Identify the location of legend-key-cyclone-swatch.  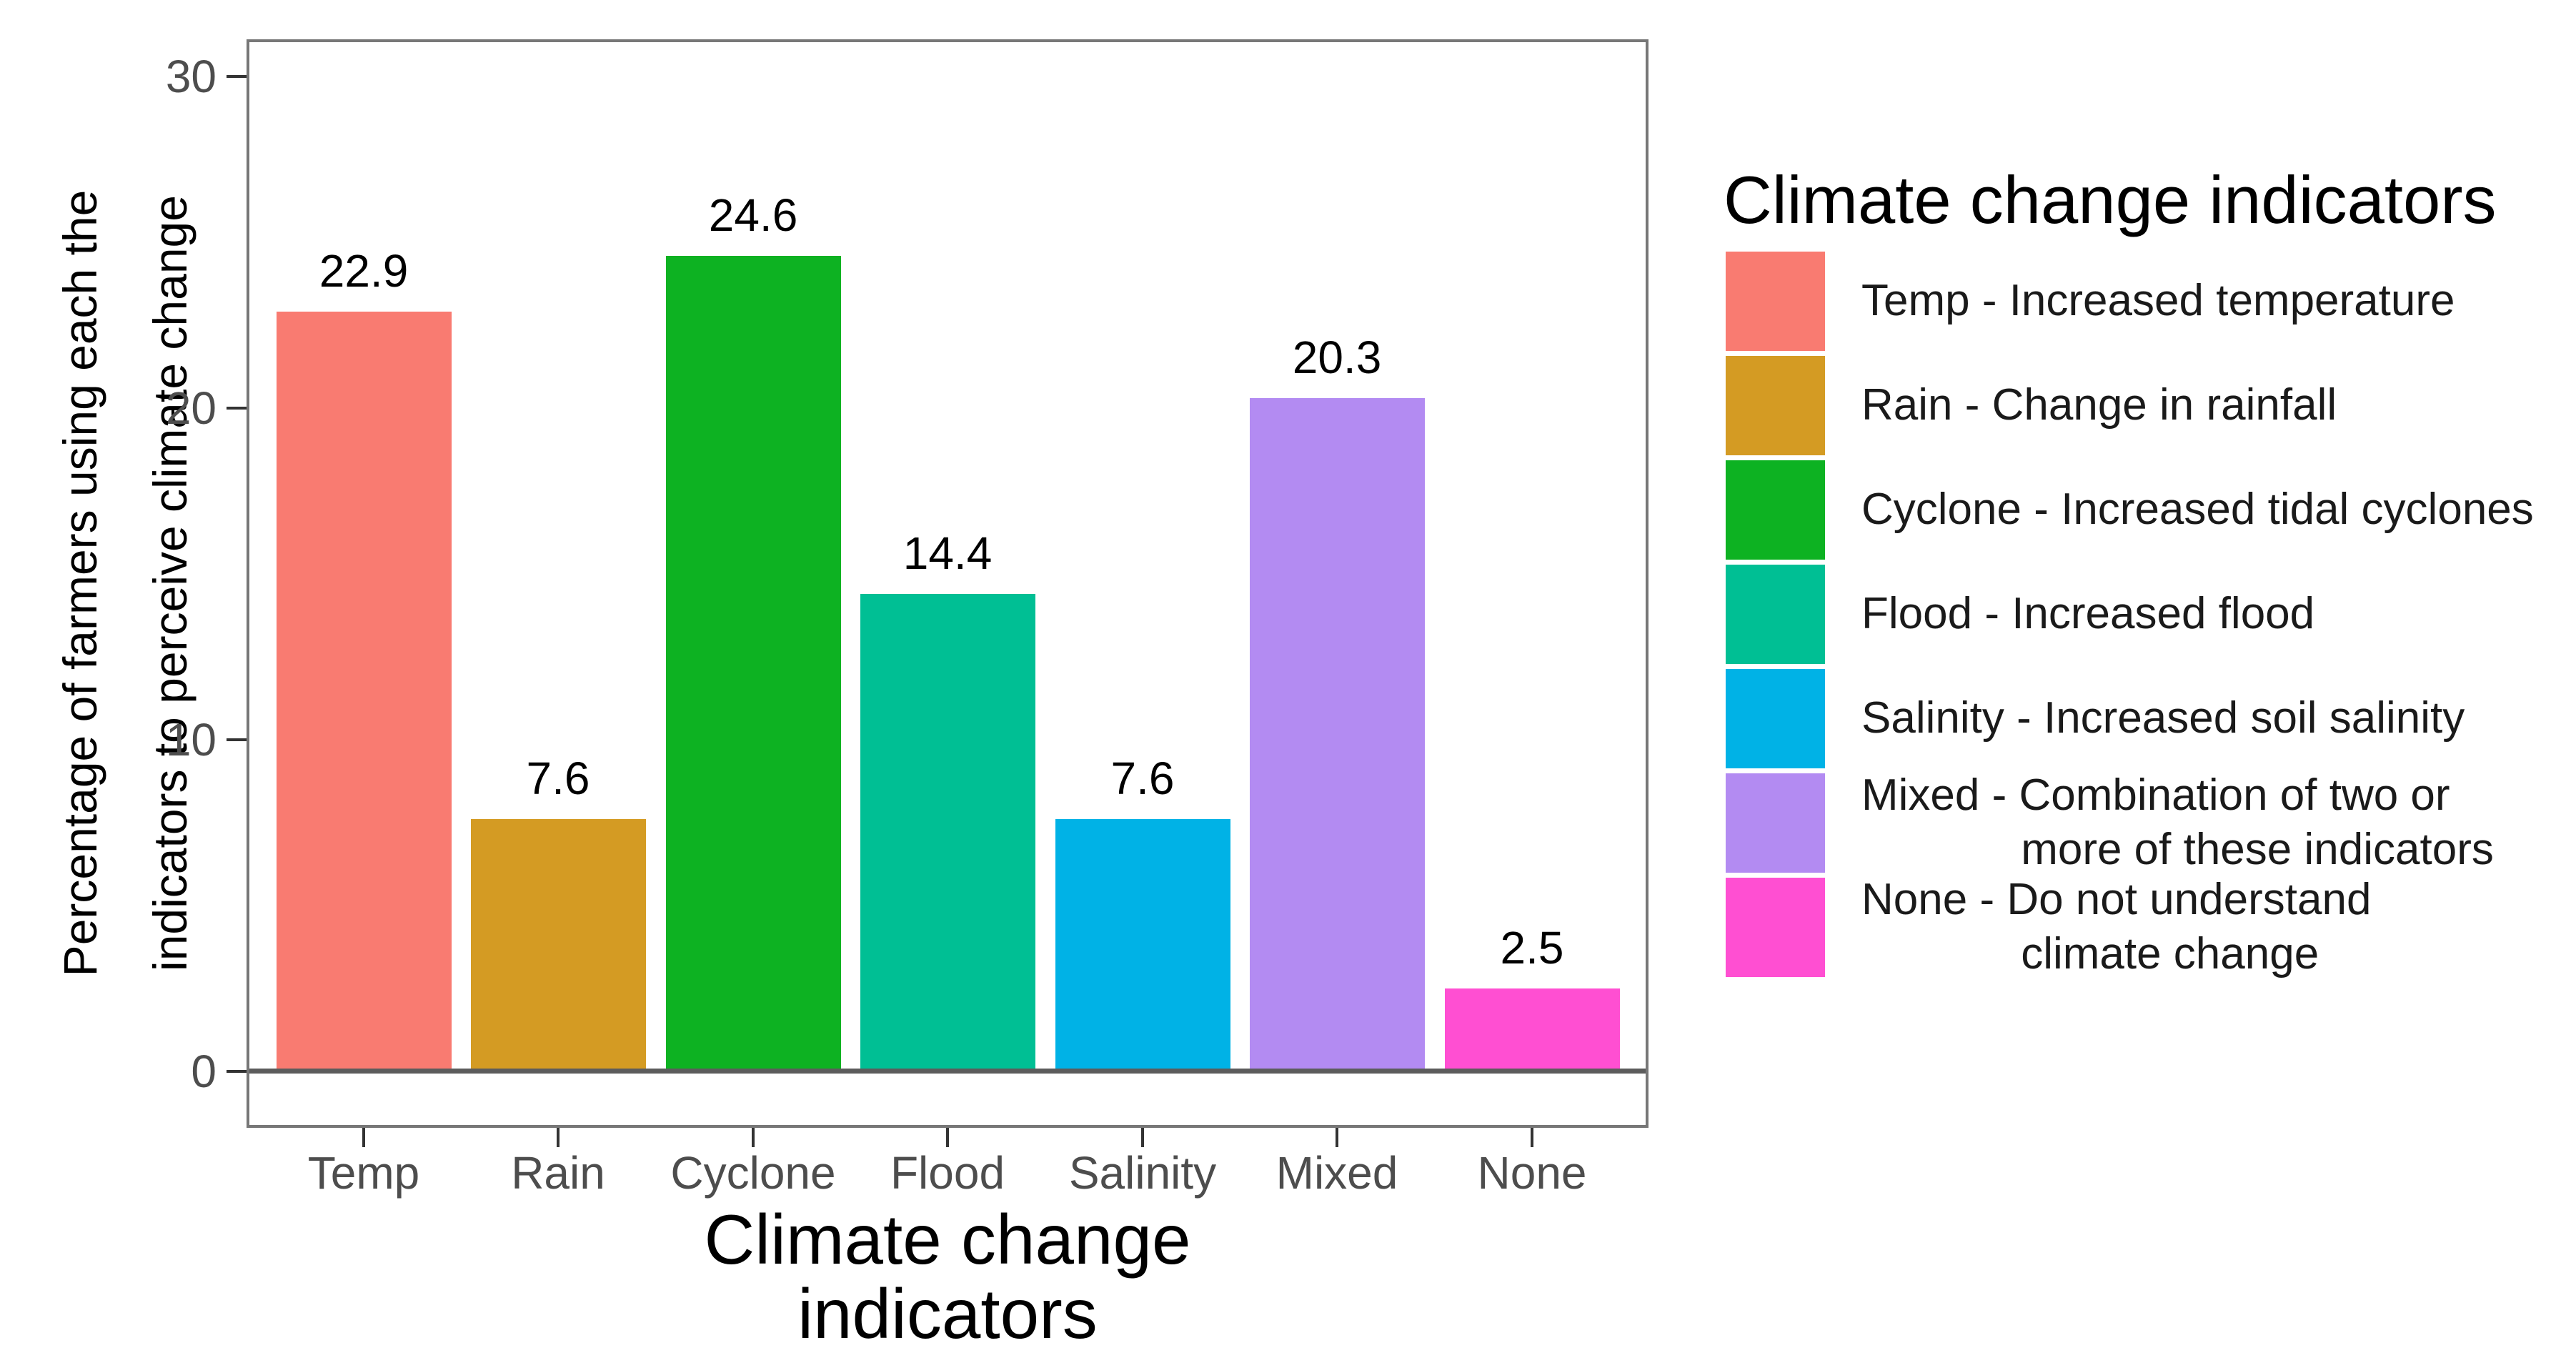
(1775, 510).